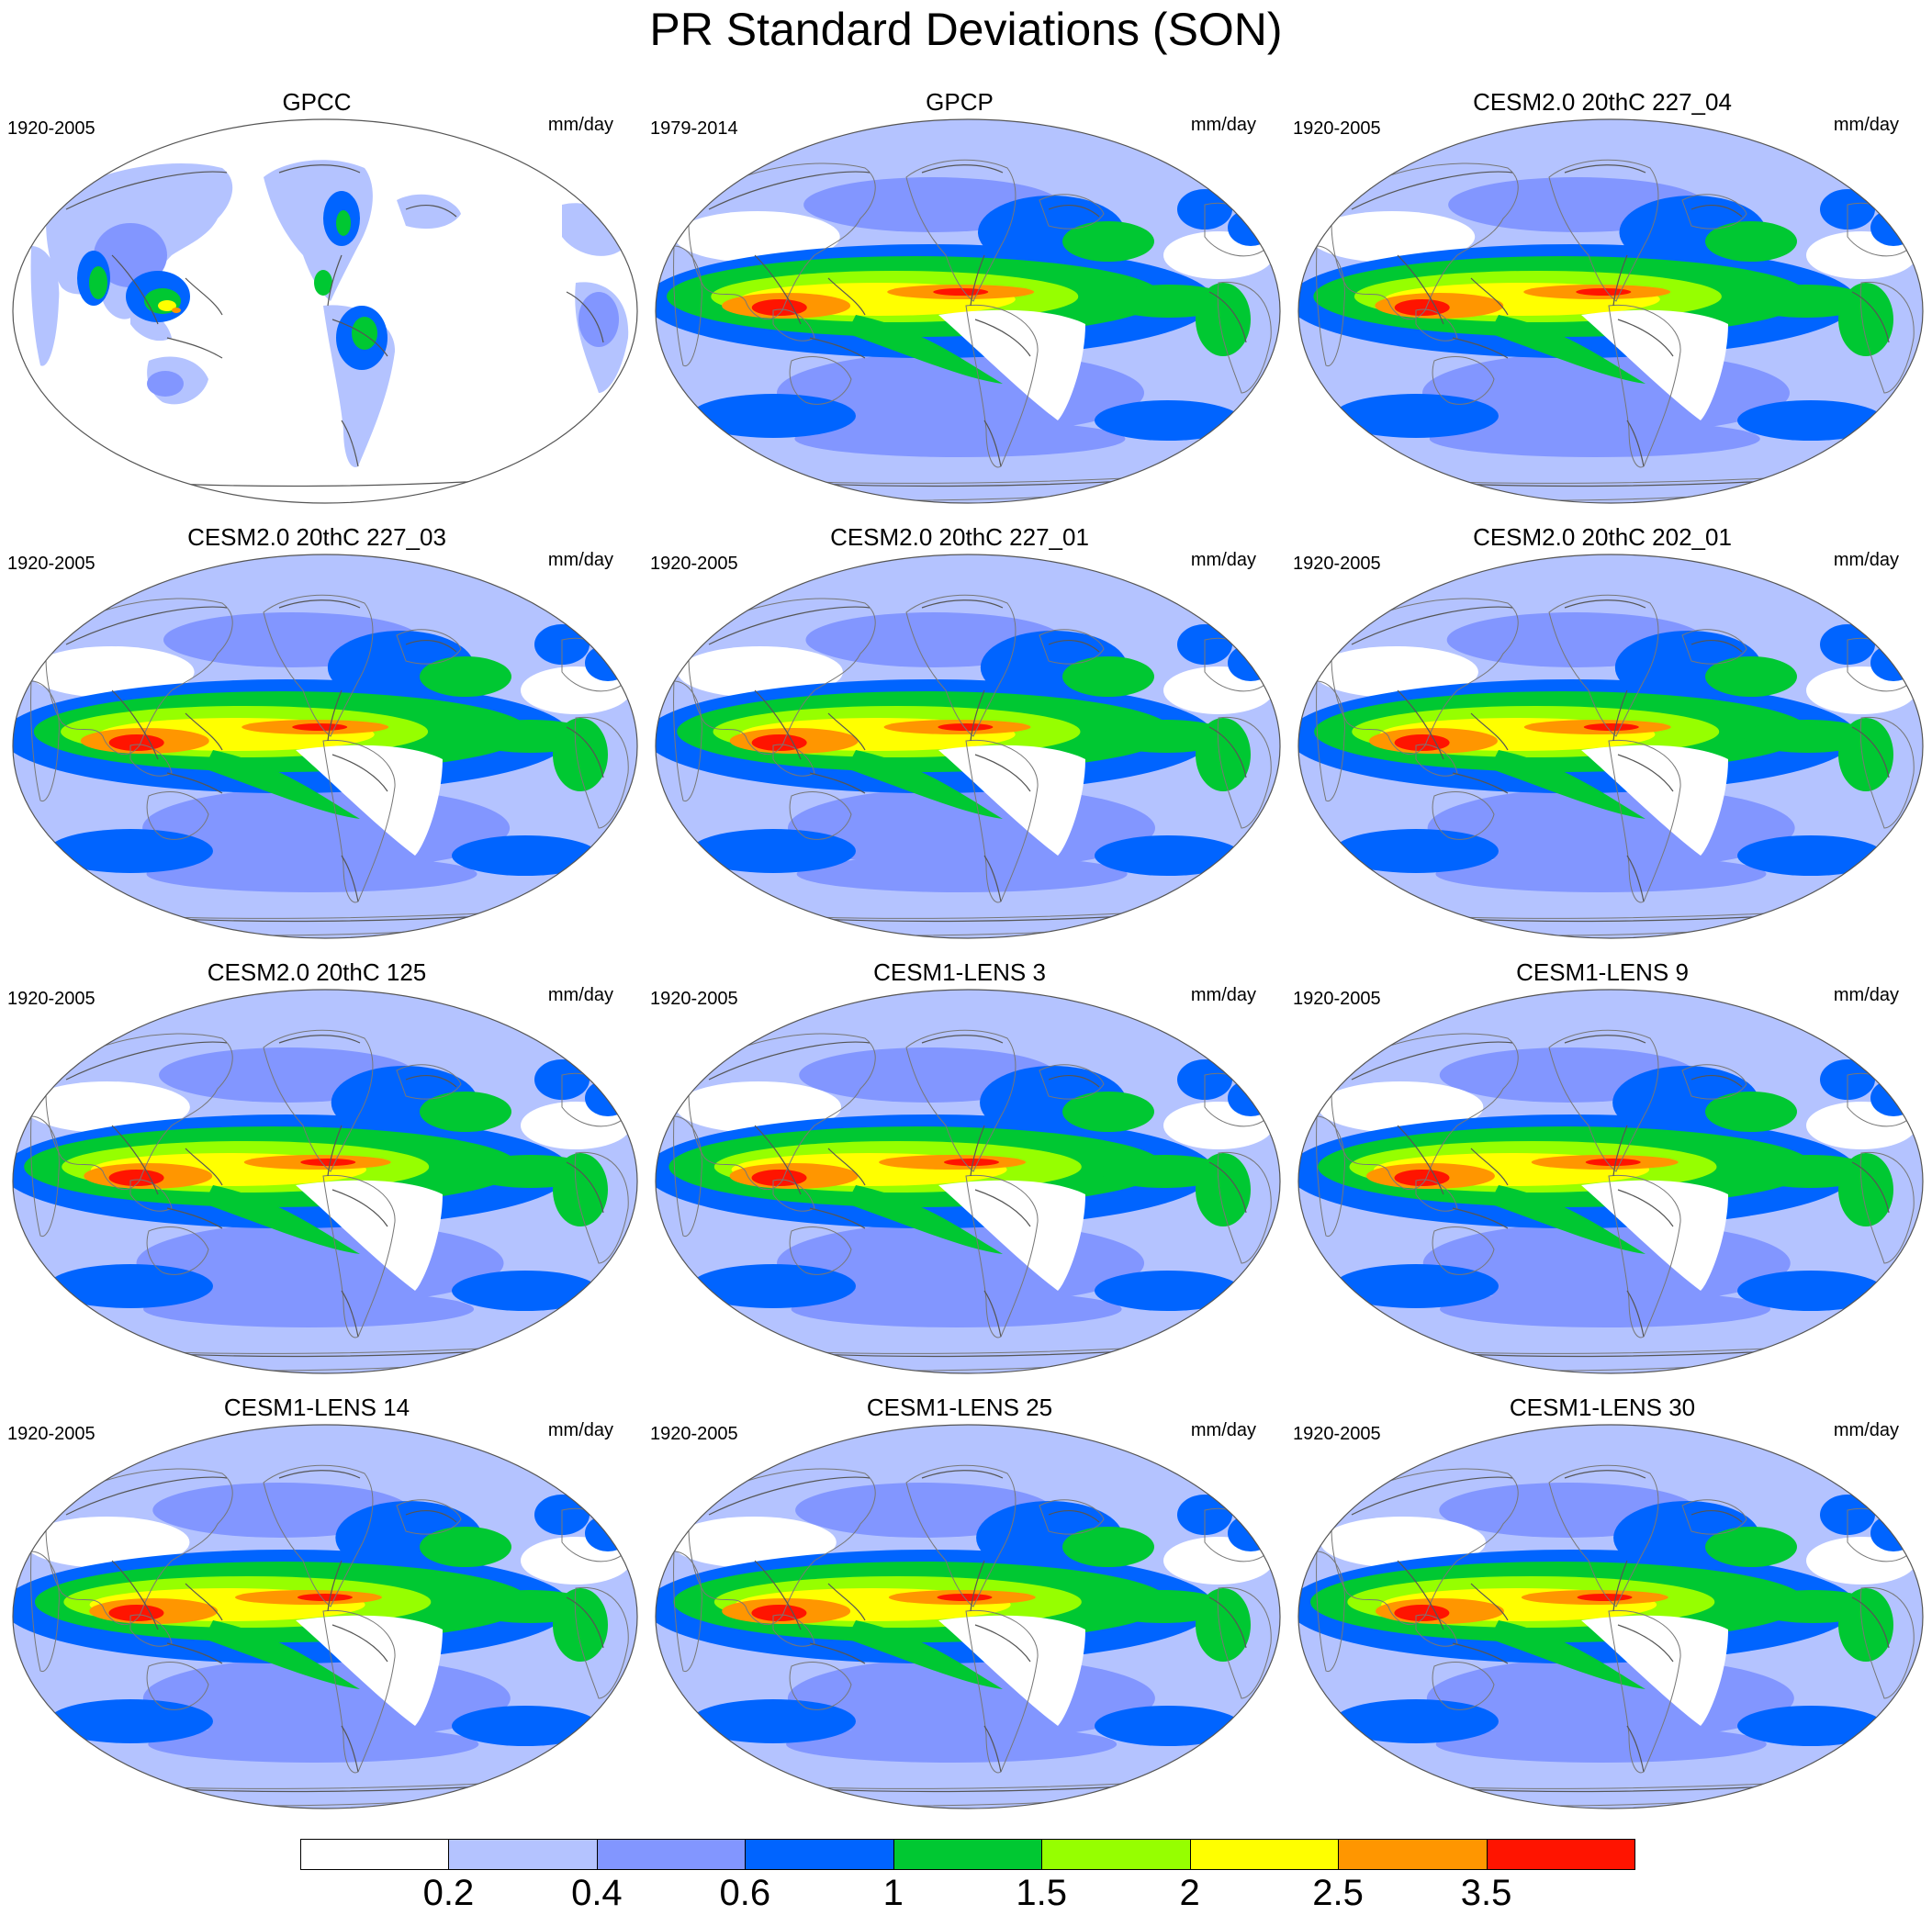 The image size is (1932, 1915). I want to click on colorbar-tick-label: 2, so click(1189, 1893).